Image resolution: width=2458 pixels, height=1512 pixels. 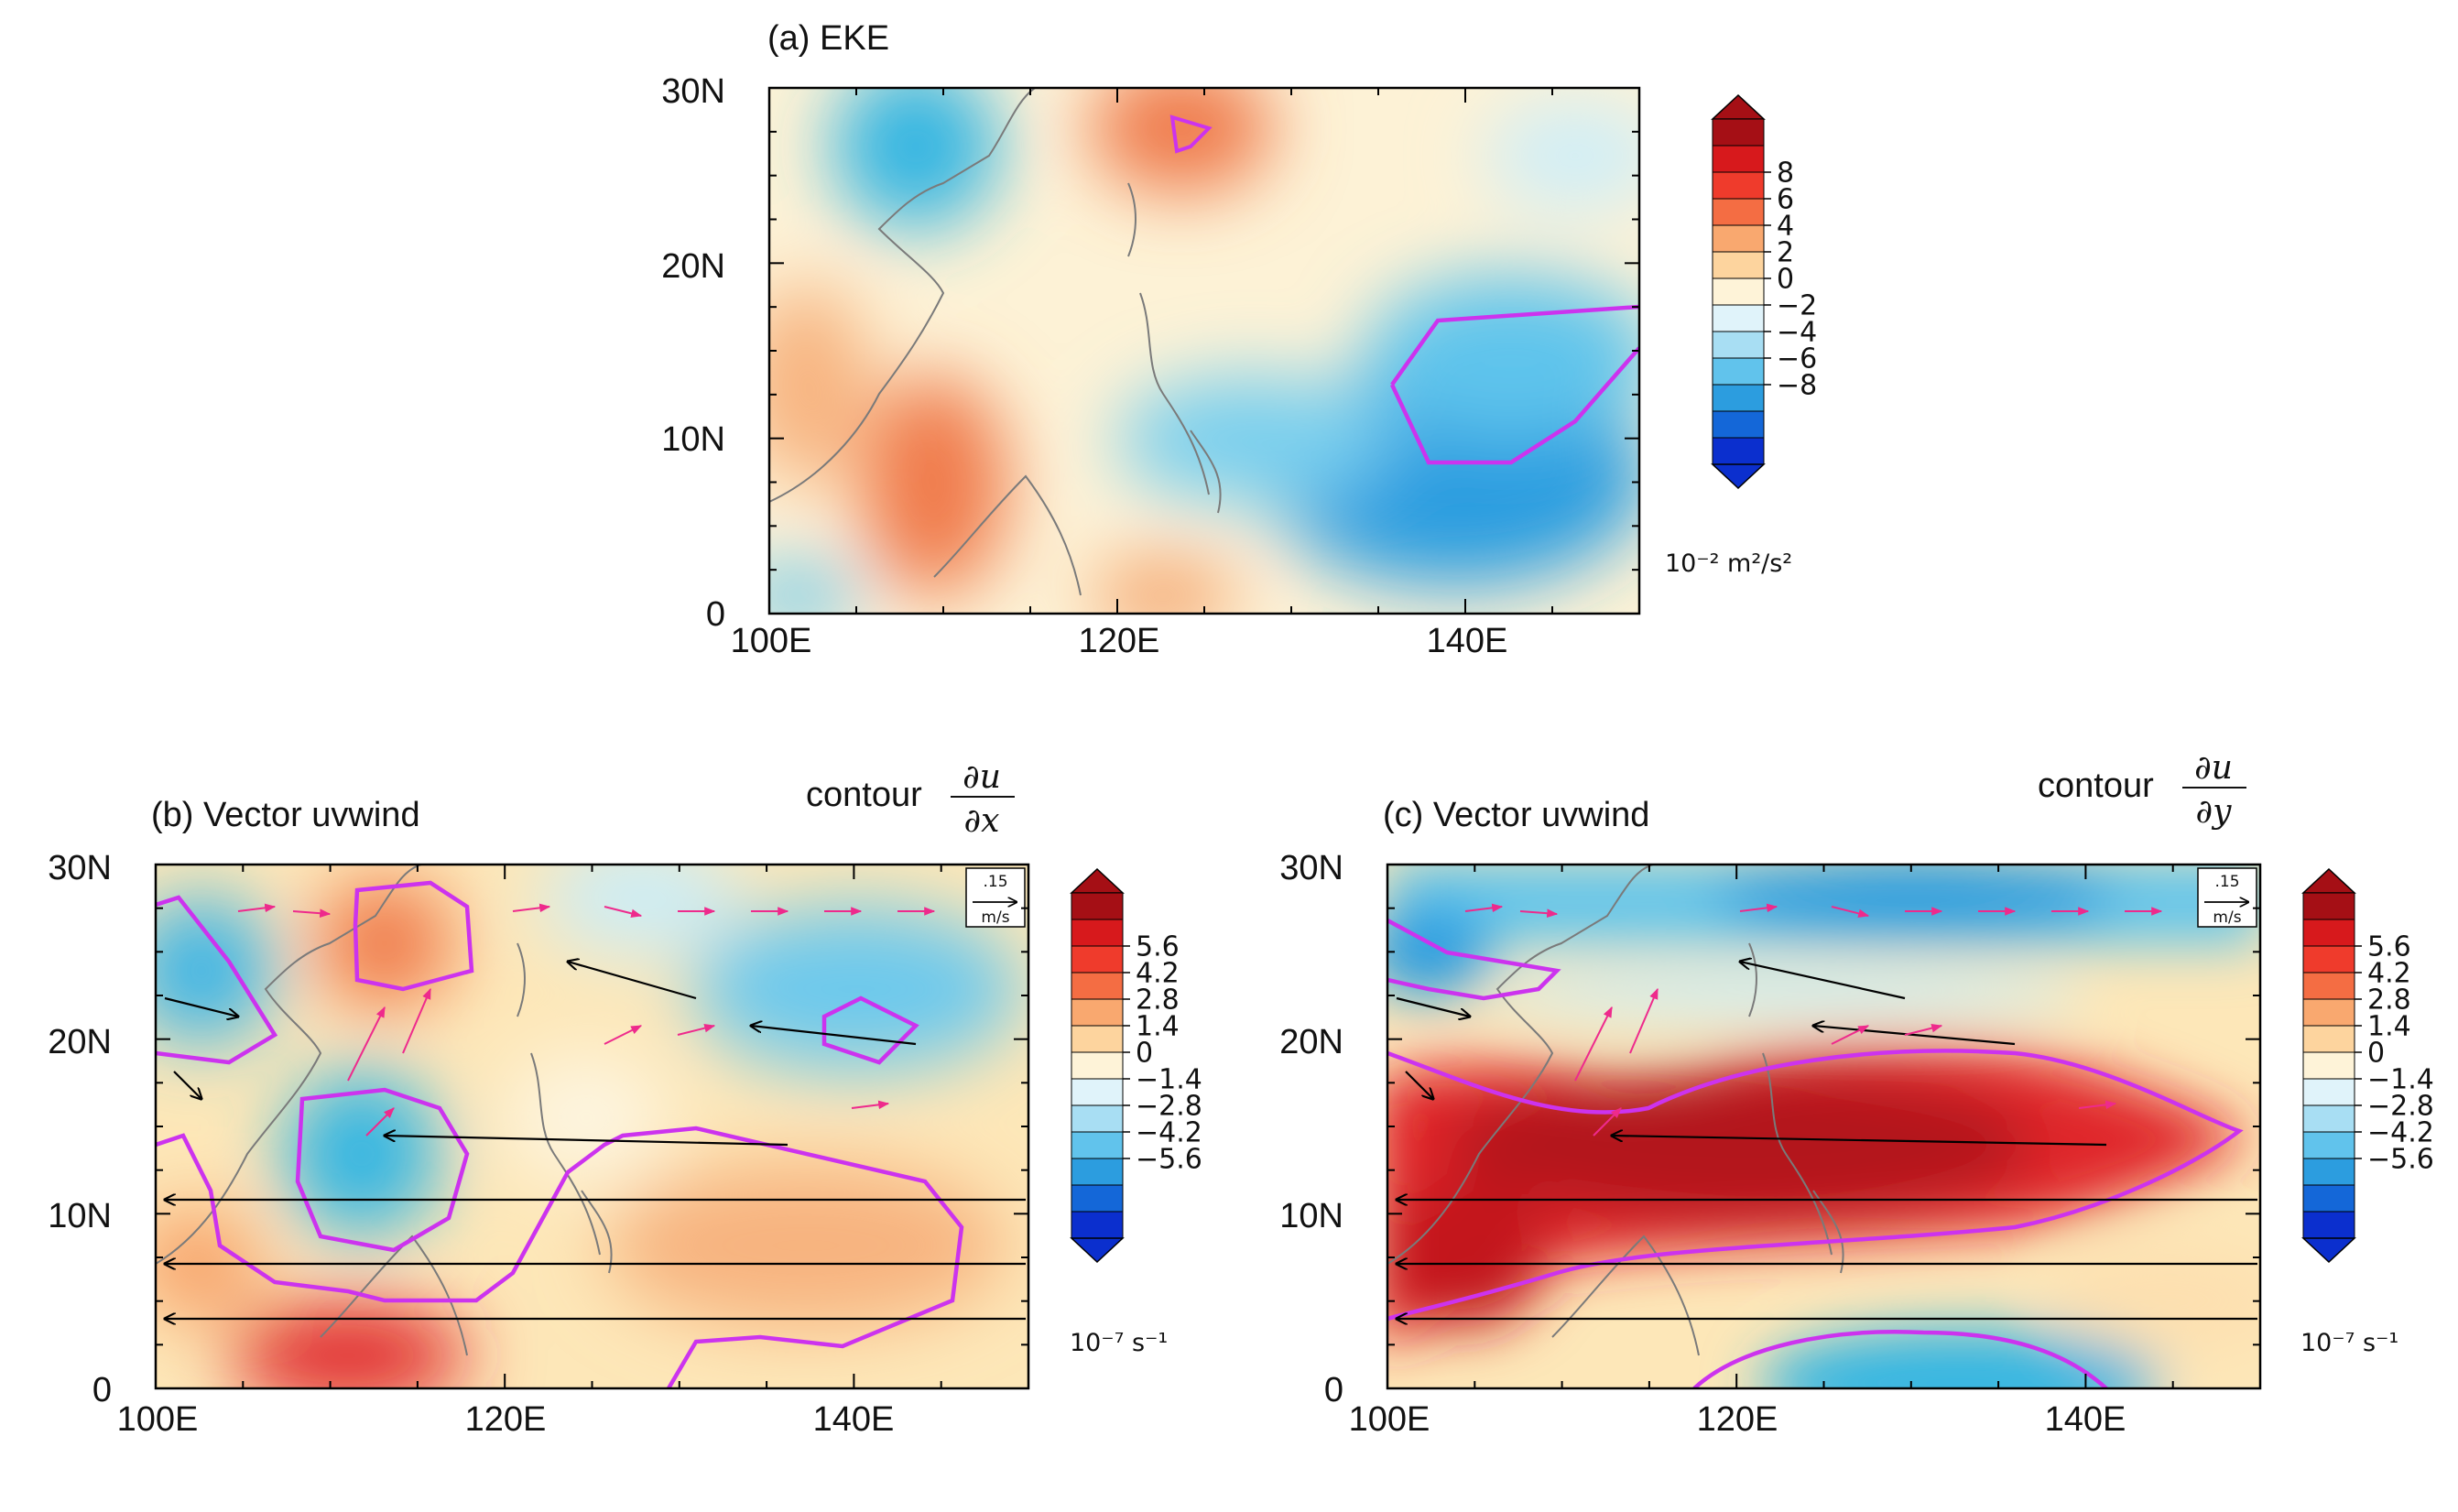 What do you see at coordinates (1797, 359) in the screenshot?
I see `colorbar-label: −6` at bounding box center [1797, 359].